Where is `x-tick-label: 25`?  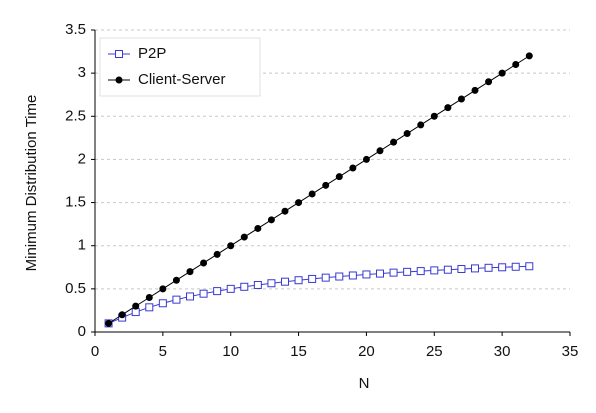
x-tick-label: 25 is located at coordinates (434, 351).